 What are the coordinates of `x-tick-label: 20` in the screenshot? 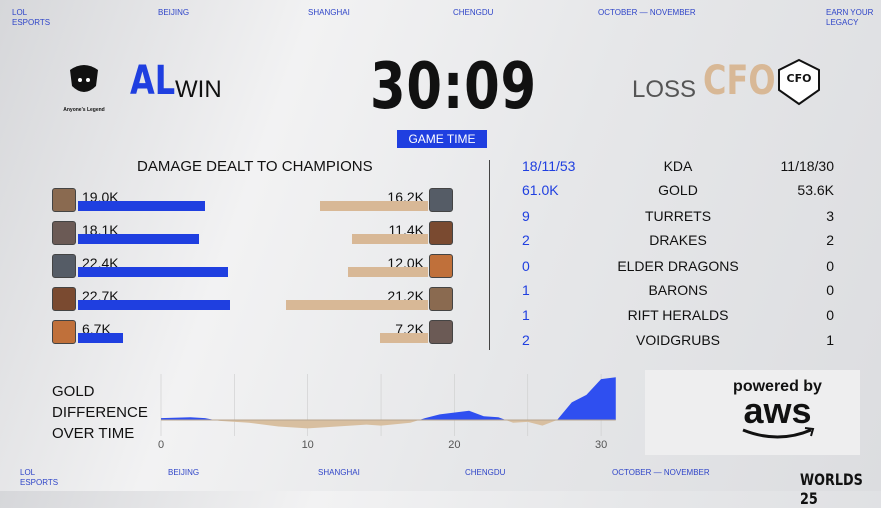 It's located at (454, 445).